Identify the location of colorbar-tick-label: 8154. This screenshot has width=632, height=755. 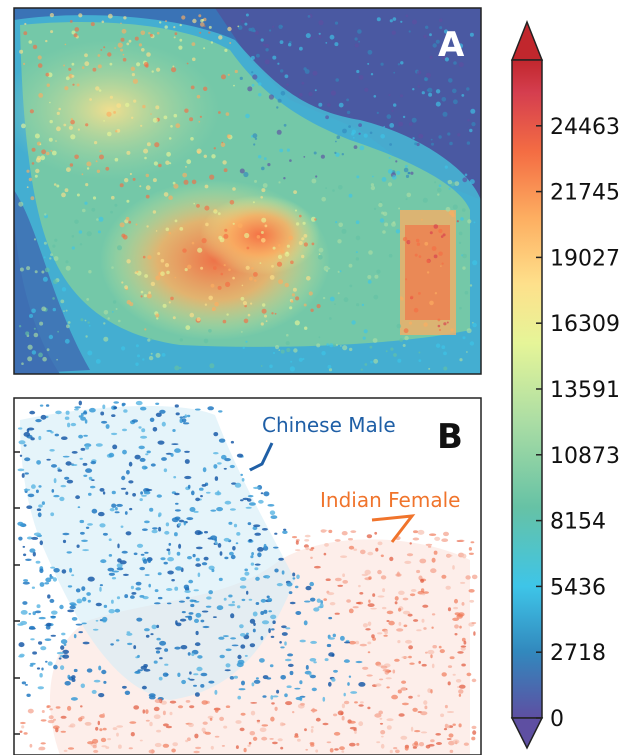
(578, 522).